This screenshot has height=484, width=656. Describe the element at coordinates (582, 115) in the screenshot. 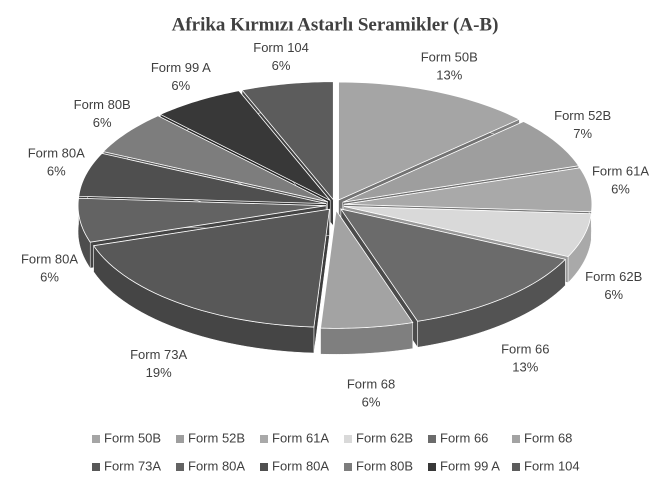

I see `data-label-name: Form 52B` at that location.